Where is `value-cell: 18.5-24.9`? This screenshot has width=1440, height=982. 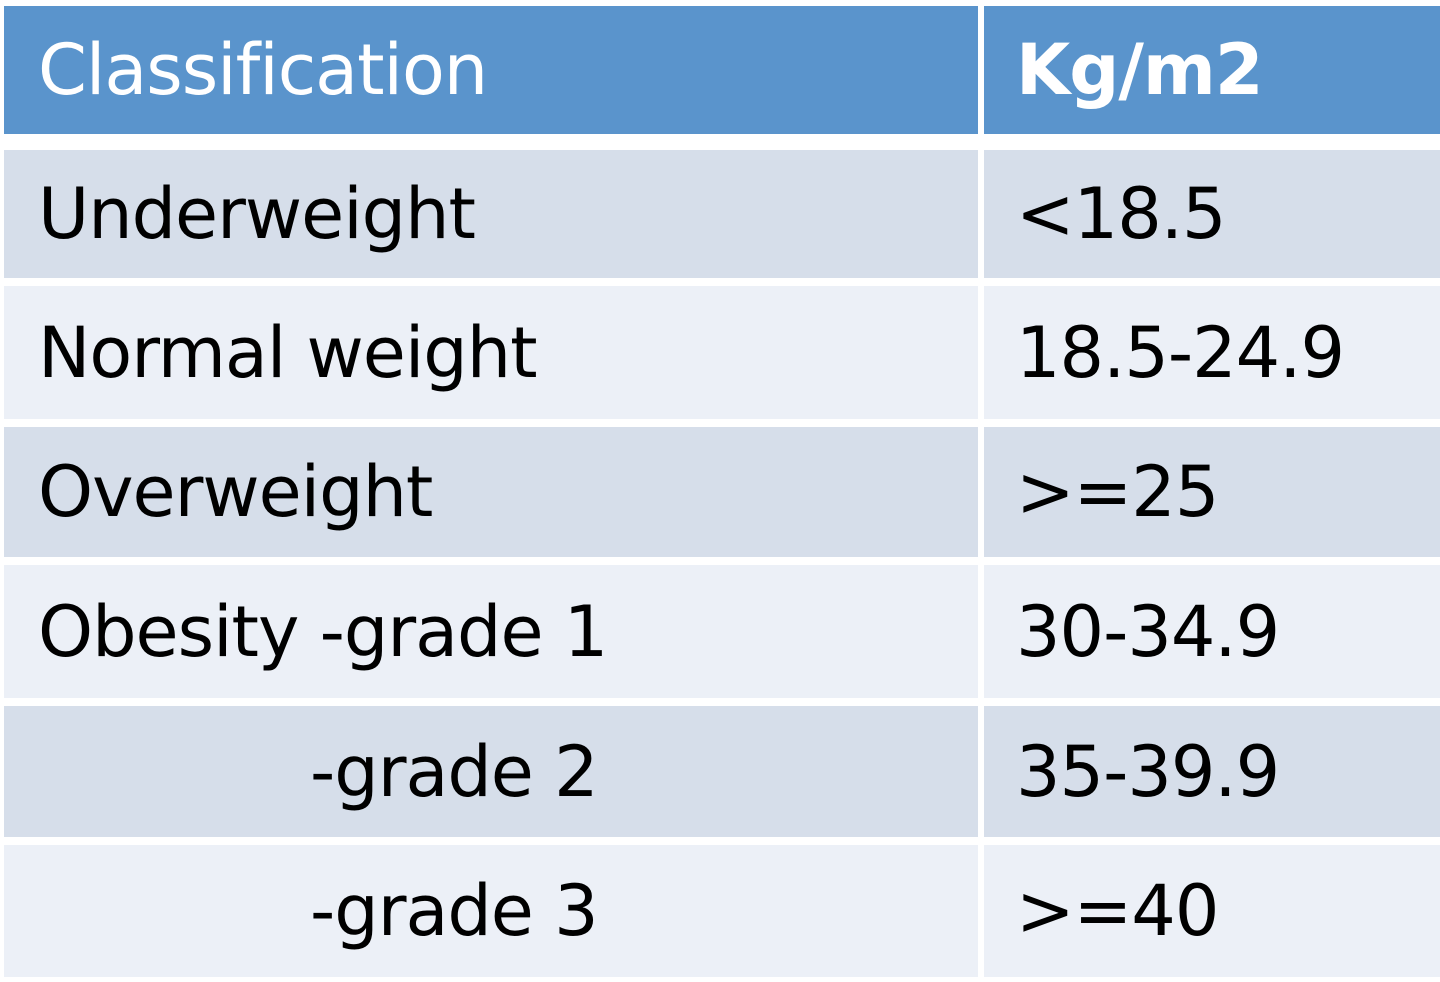
value-cell: 18.5-24.9 is located at coordinates (1212, 352).